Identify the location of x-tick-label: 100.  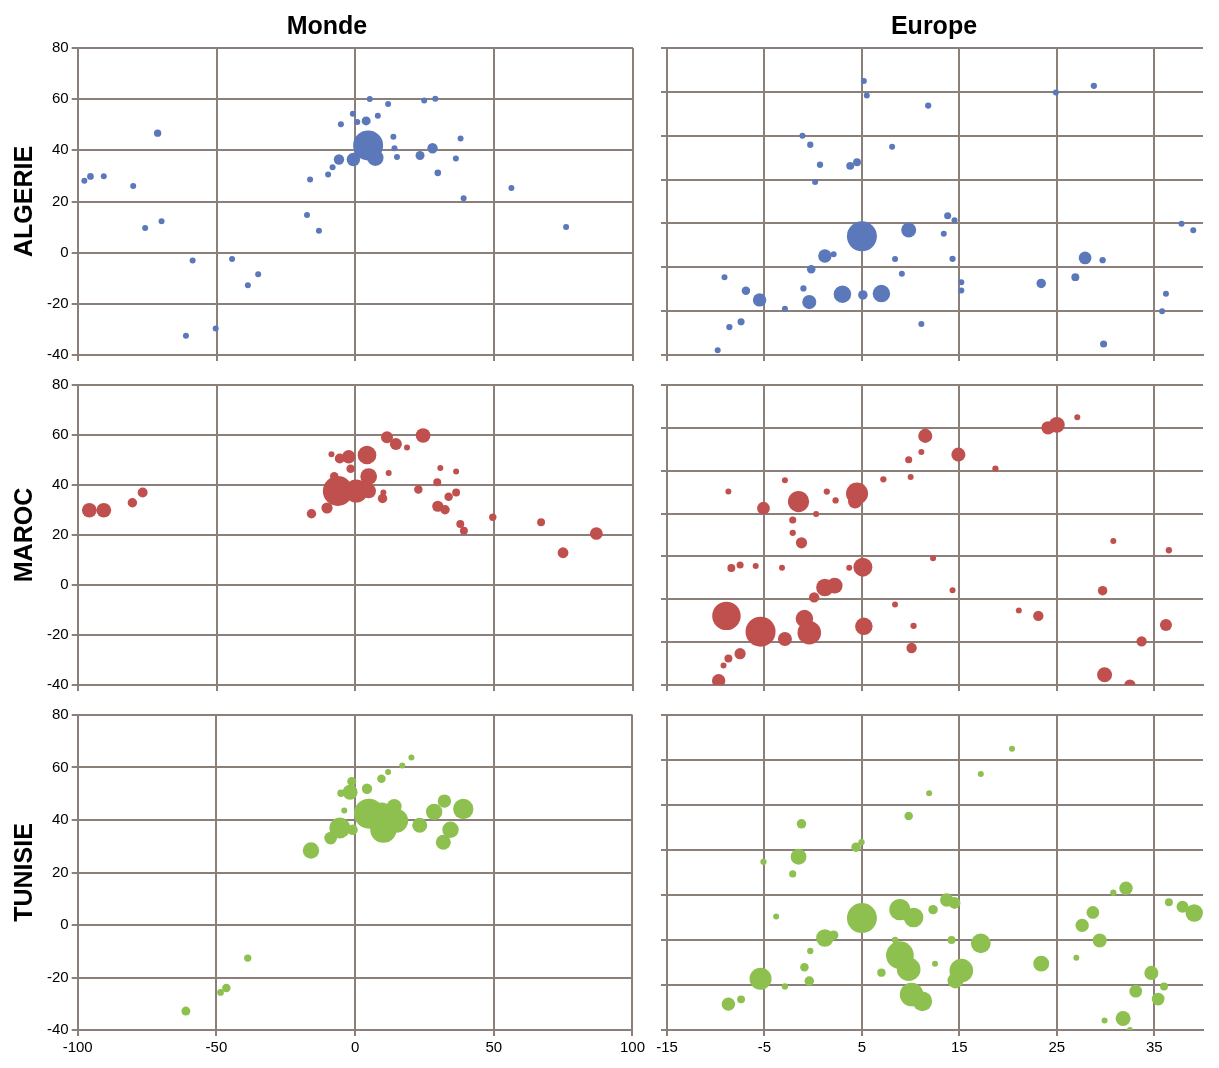
(632, 1047).